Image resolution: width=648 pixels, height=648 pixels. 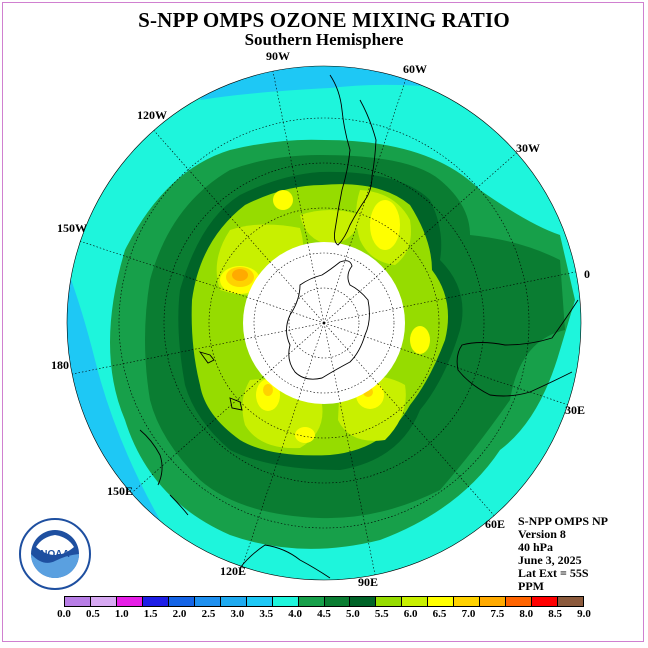 I want to click on longitude-label: 60E, so click(x=495, y=524).